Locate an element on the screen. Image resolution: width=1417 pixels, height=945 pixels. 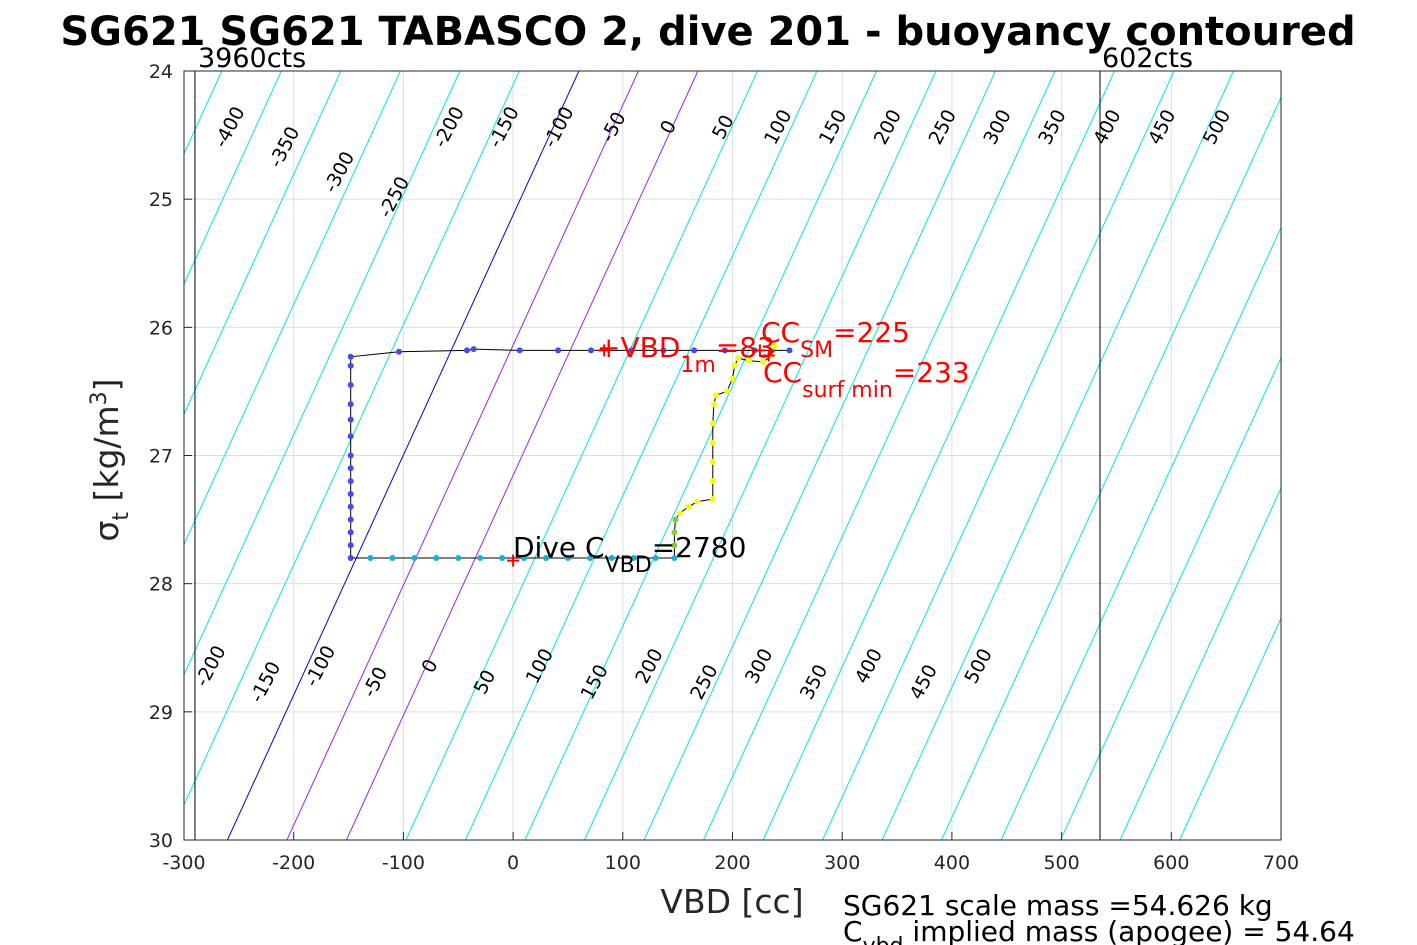
vbd-limit-label-min: 3960cts is located at coordinates (252, 58).